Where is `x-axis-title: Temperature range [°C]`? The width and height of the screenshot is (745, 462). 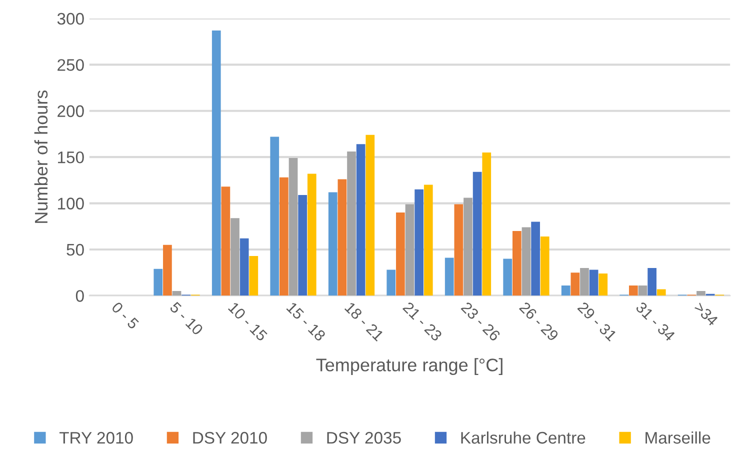
x-axis-title: Temperature range [°C] is located at coordinates (409, 366).